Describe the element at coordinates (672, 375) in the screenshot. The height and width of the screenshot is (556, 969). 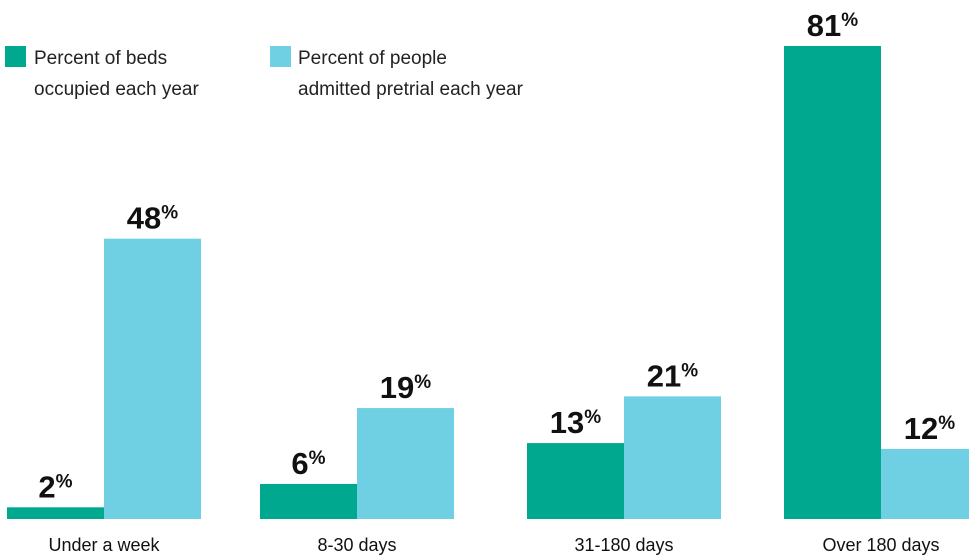
I see `value-label-pretrial-31-180-days: 21%` at that location.